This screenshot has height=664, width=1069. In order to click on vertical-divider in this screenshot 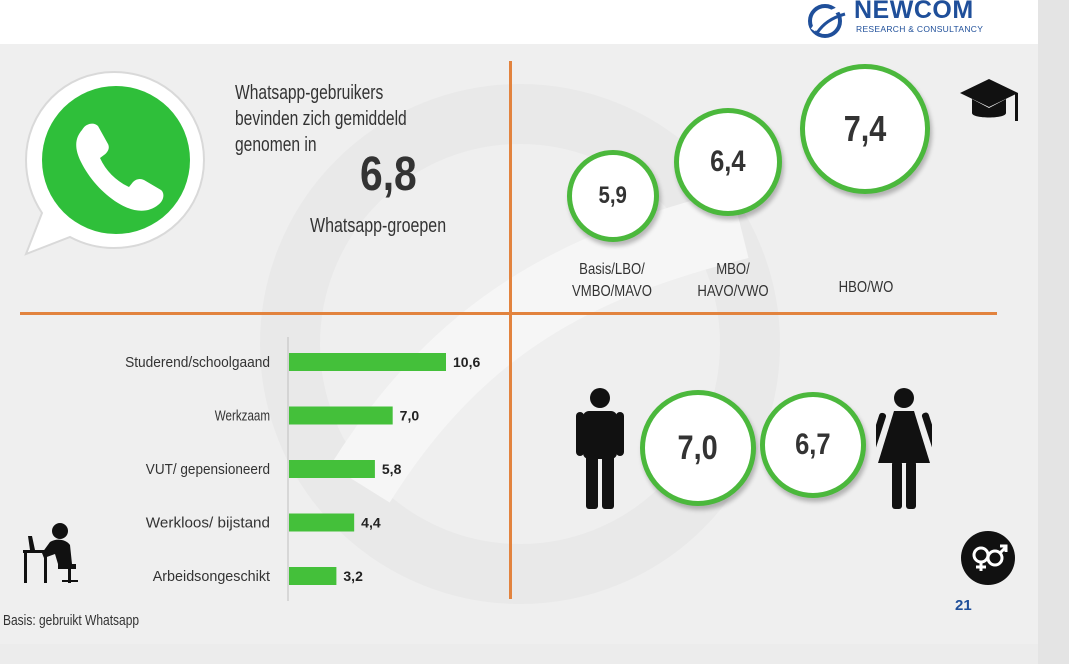, I will do `click(510, 330)`.